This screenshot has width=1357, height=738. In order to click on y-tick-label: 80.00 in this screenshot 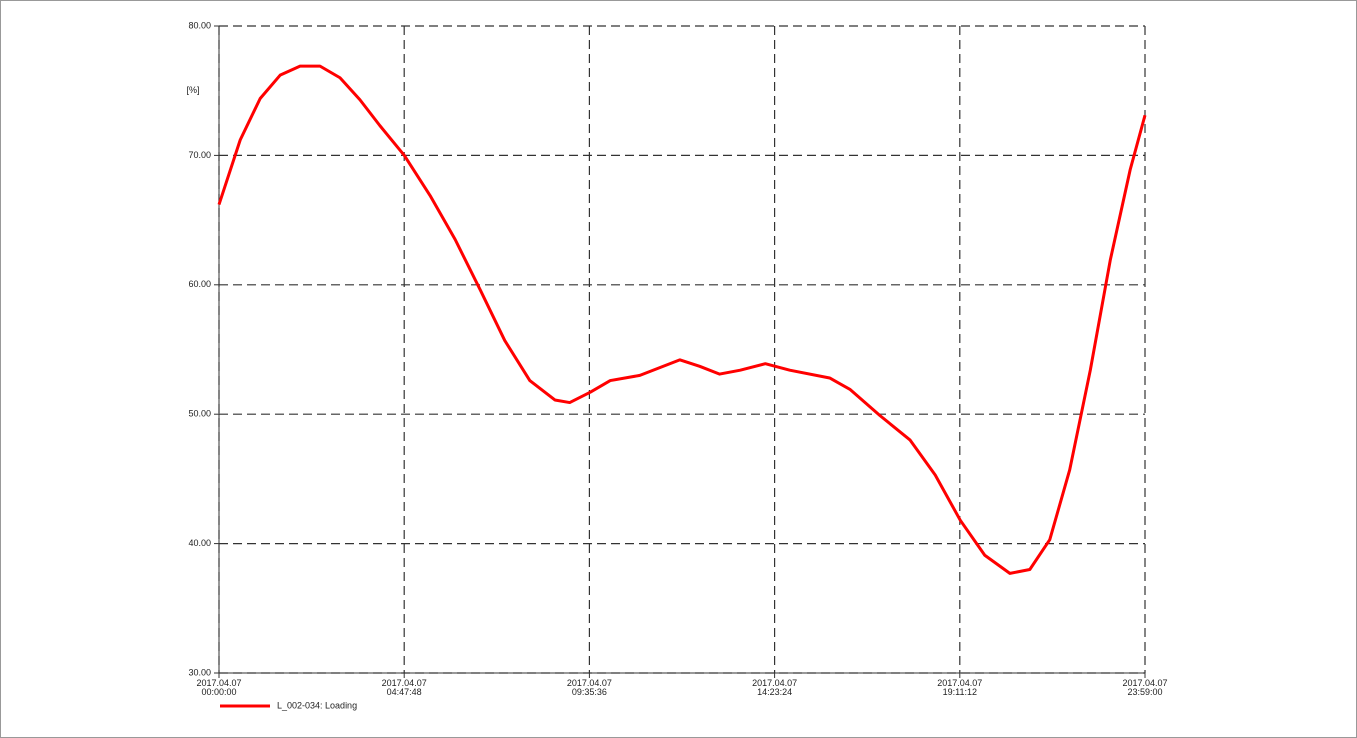, I will do `click(199, 25)`.